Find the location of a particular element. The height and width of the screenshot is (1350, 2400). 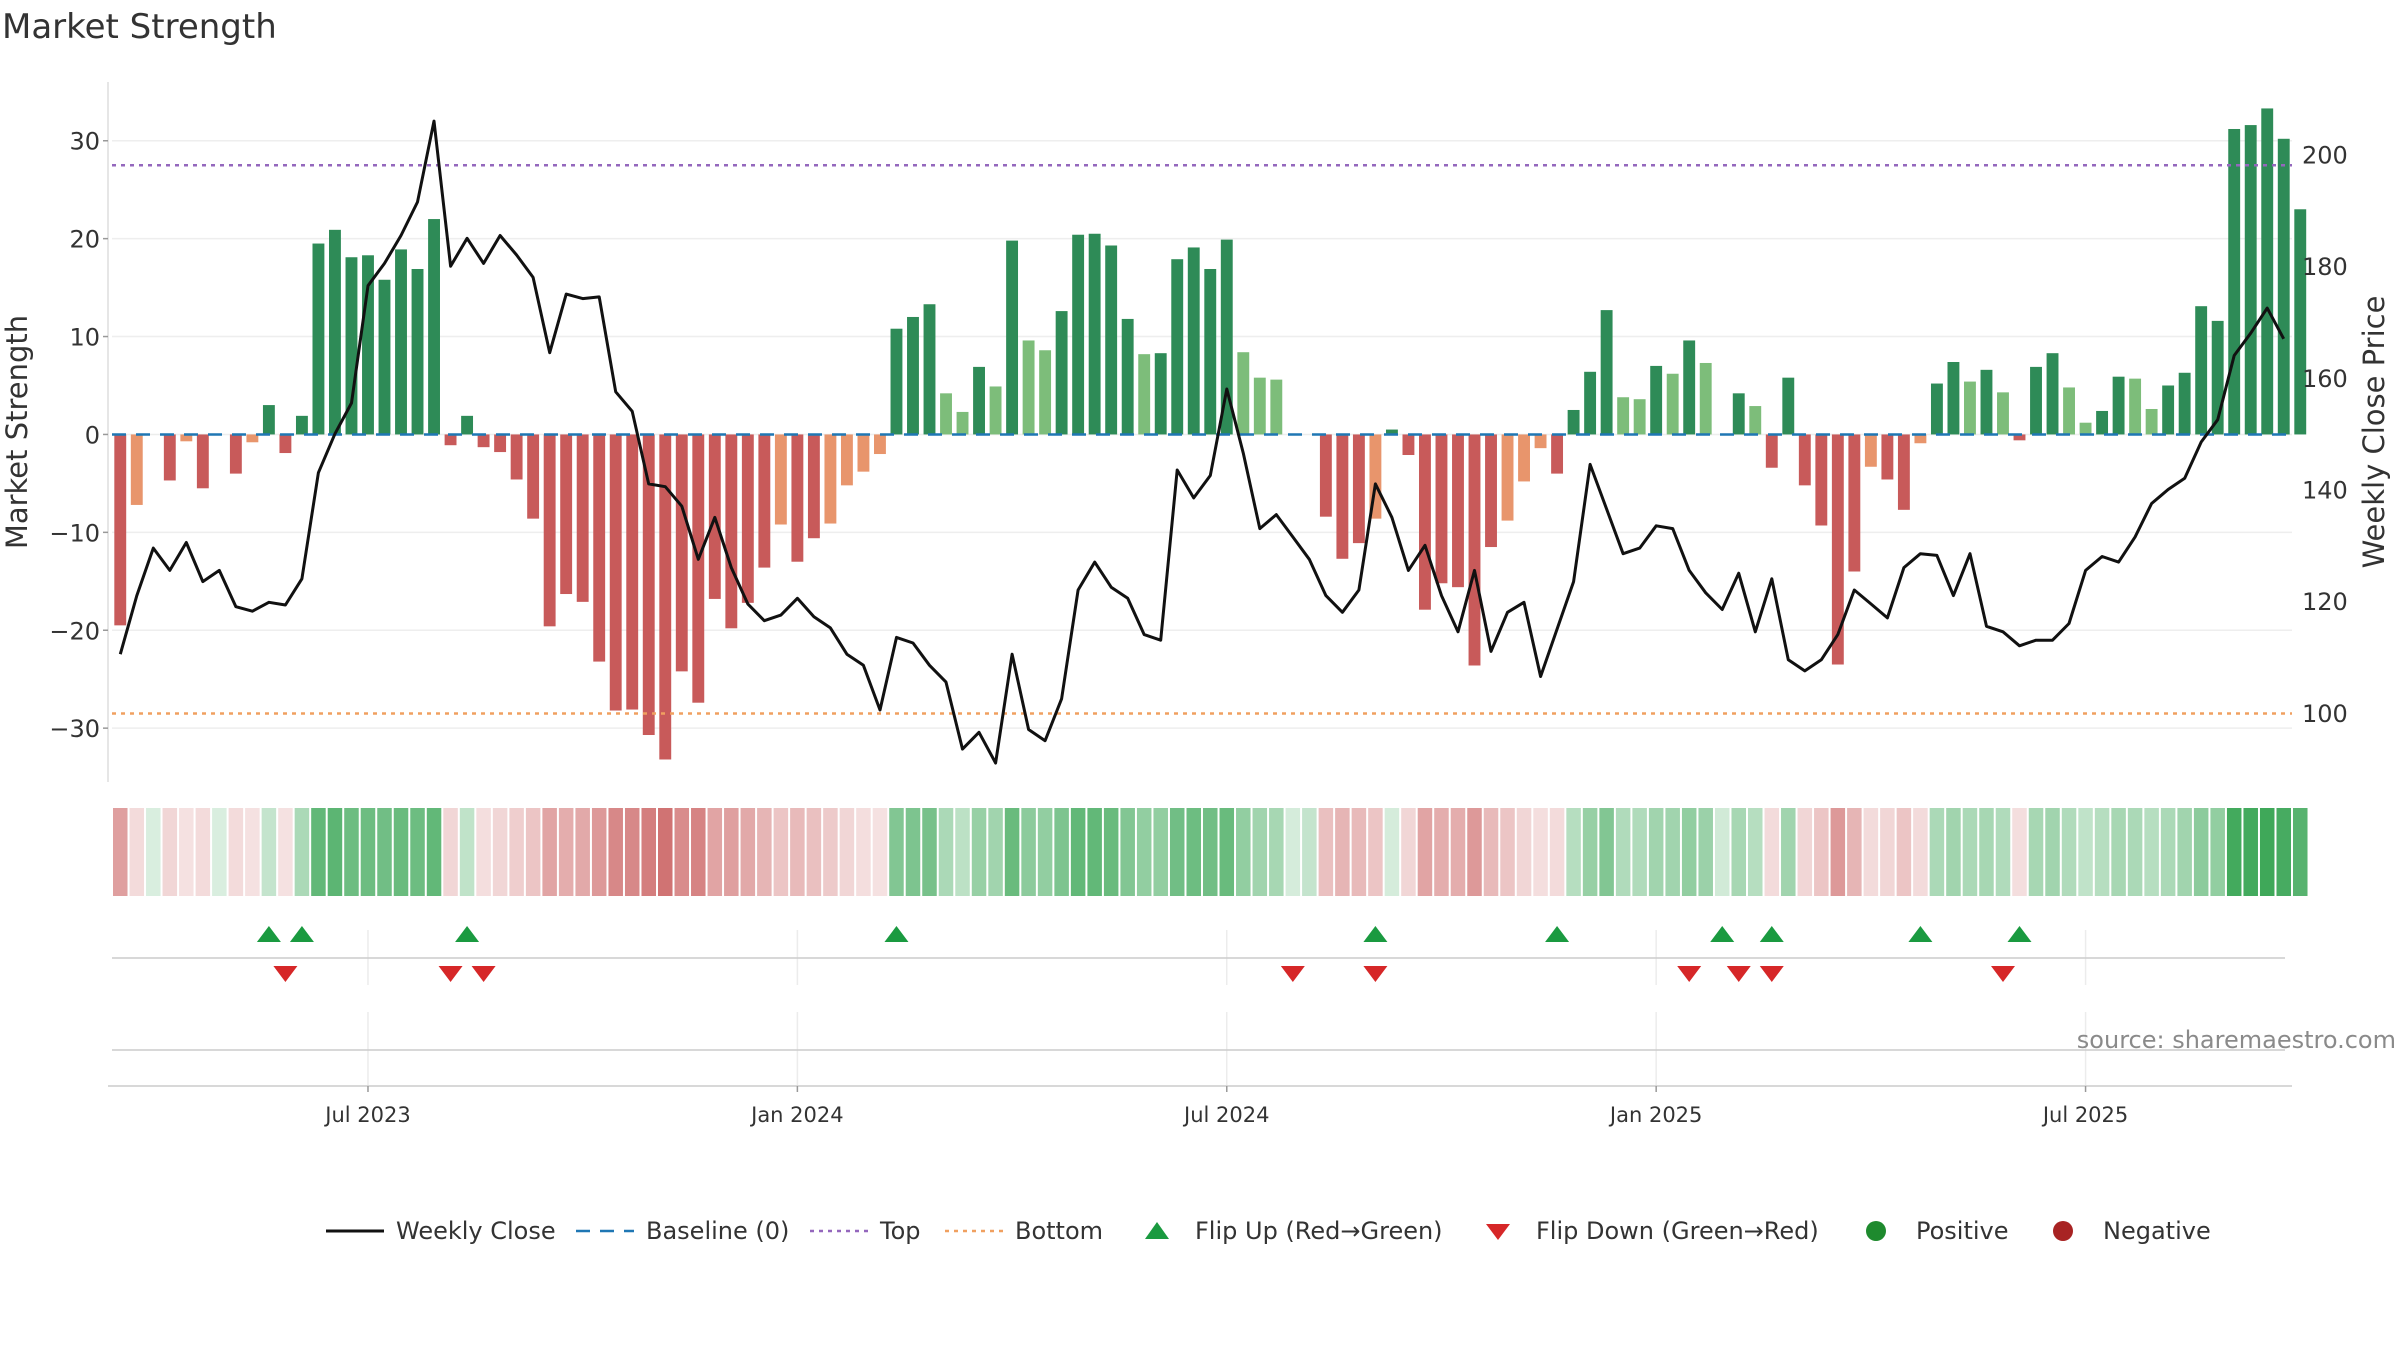

y-tick-label: 10 is located at coordinates (84, 338).